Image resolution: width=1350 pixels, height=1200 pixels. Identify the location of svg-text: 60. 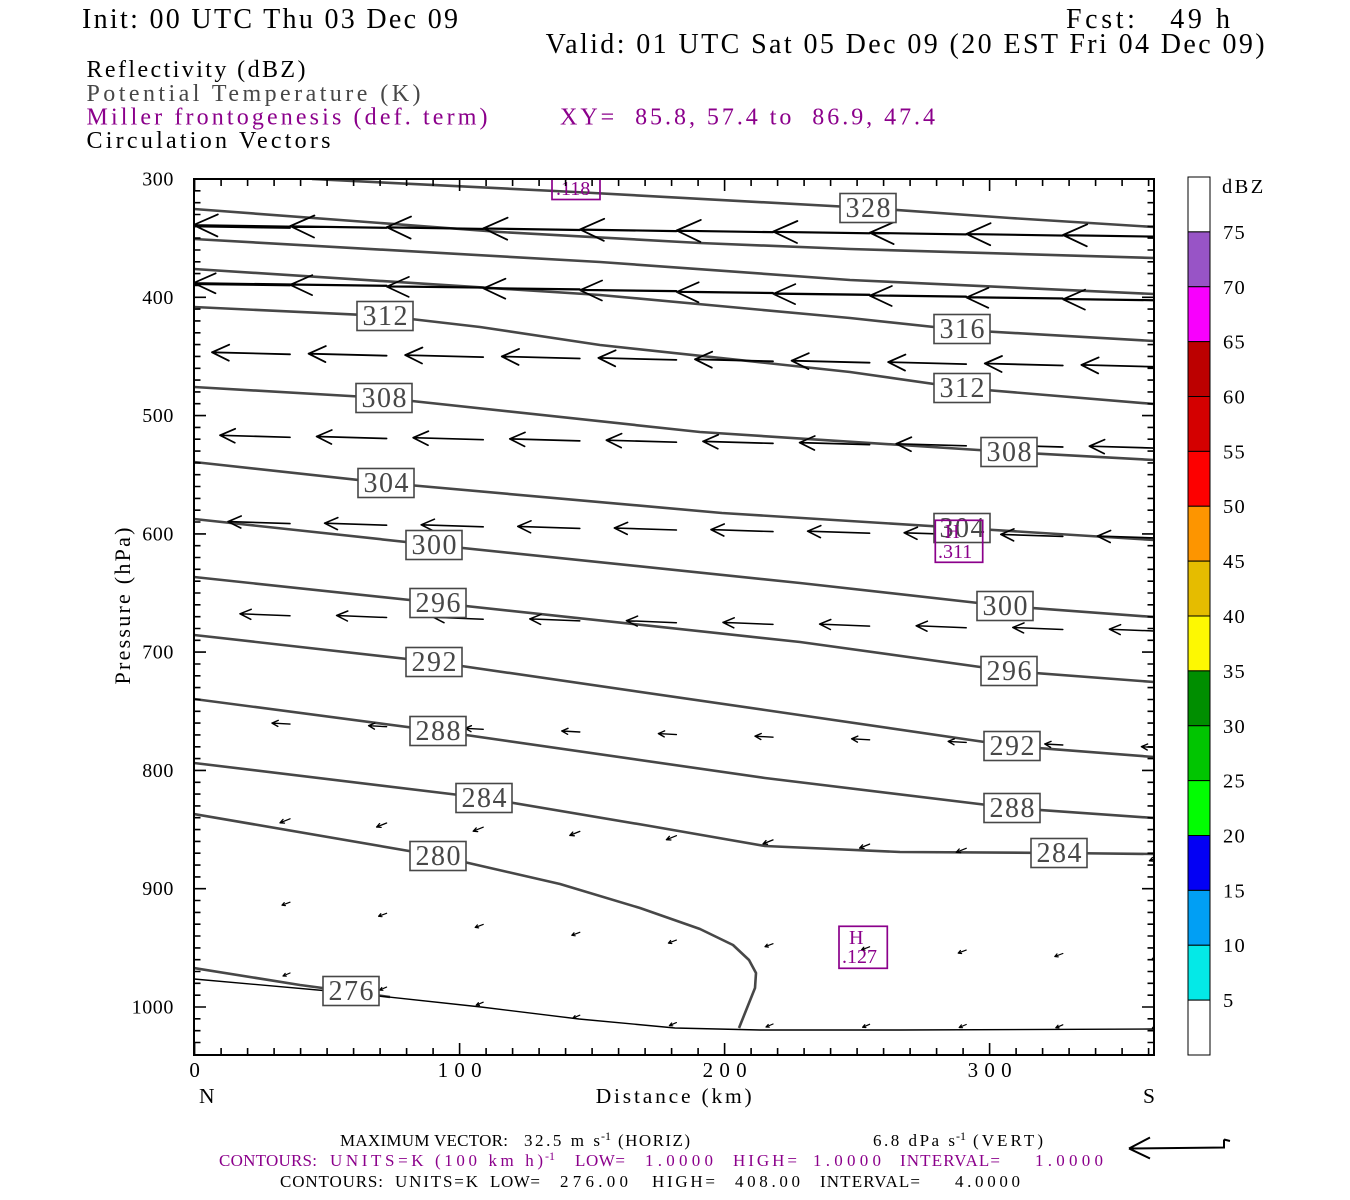
(1234, 398).